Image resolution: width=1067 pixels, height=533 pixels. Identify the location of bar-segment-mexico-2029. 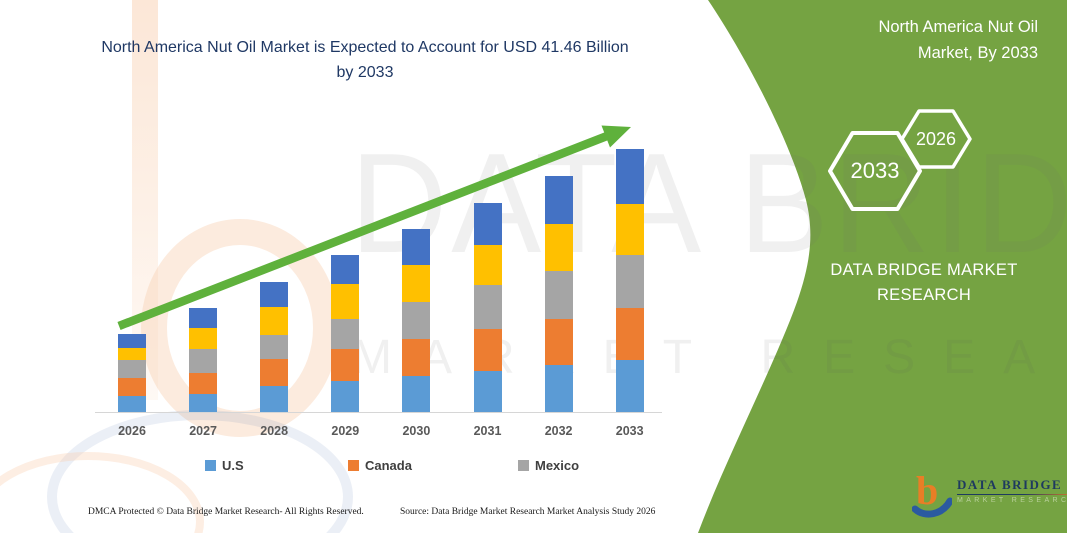
(345, 333).